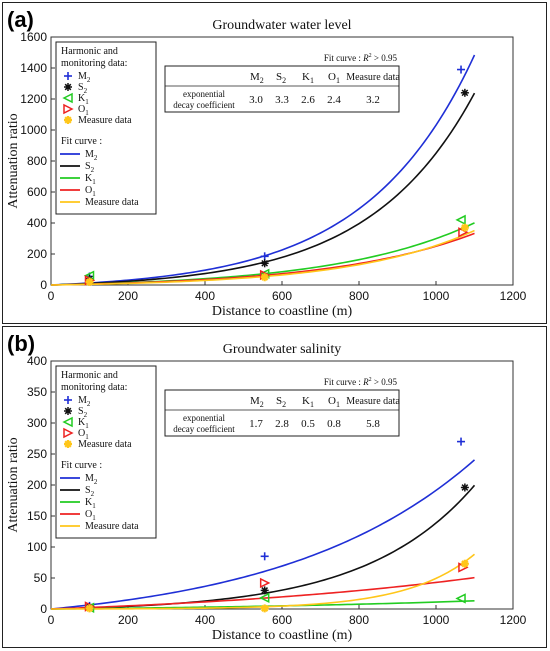  I want to click on b-fit-table, so click(282, 413).